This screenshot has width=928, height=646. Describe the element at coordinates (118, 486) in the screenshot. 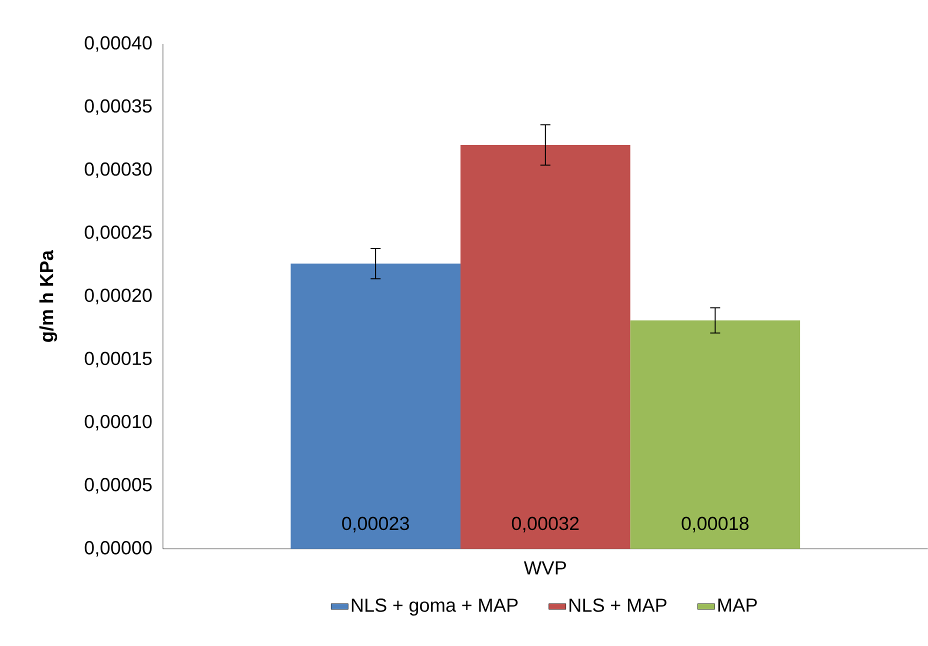

I see `y-tick-label: 0,00005` at that location.